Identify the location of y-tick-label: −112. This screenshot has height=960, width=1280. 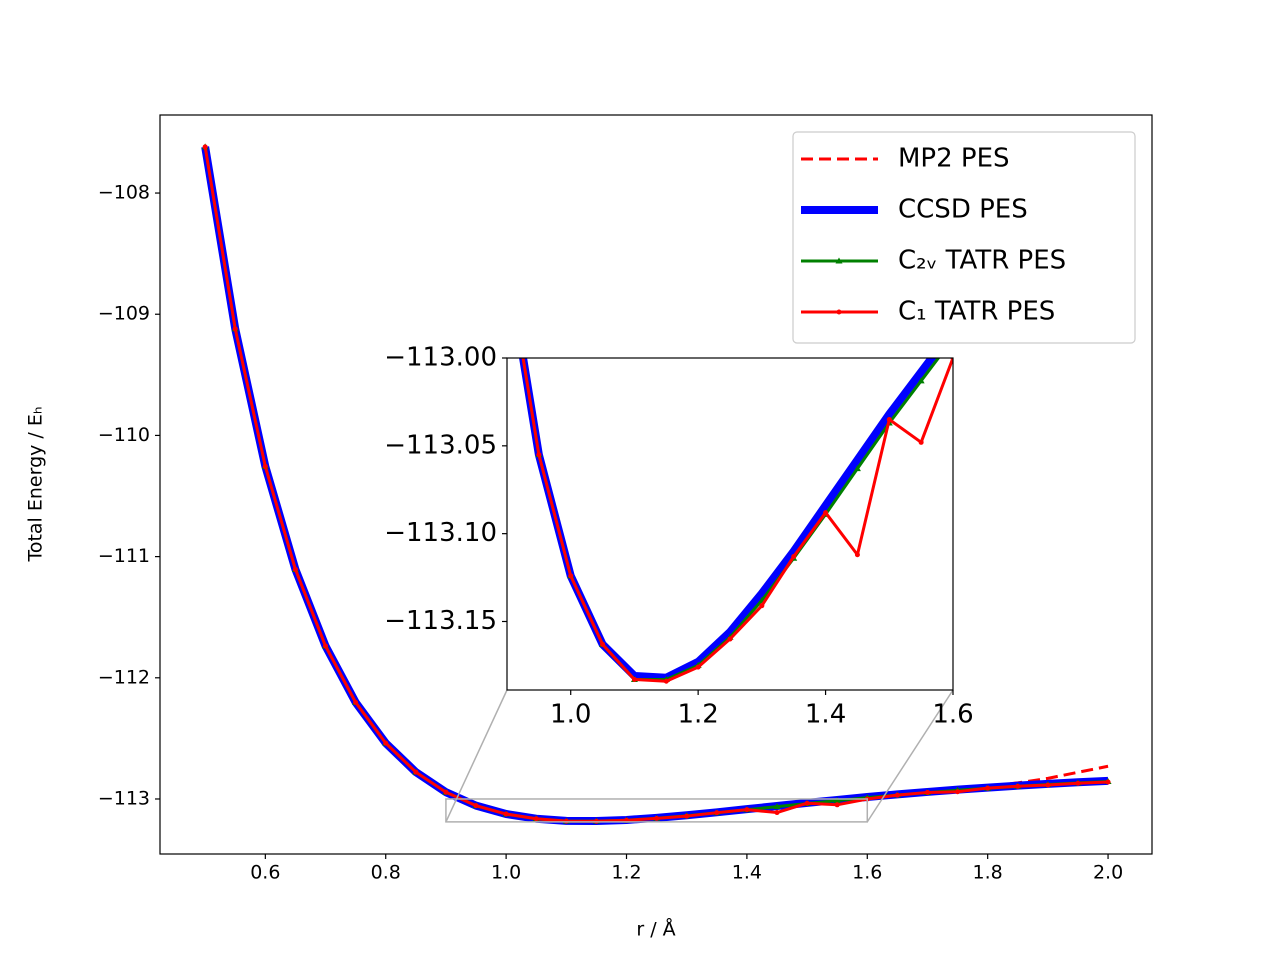
(124, 677).